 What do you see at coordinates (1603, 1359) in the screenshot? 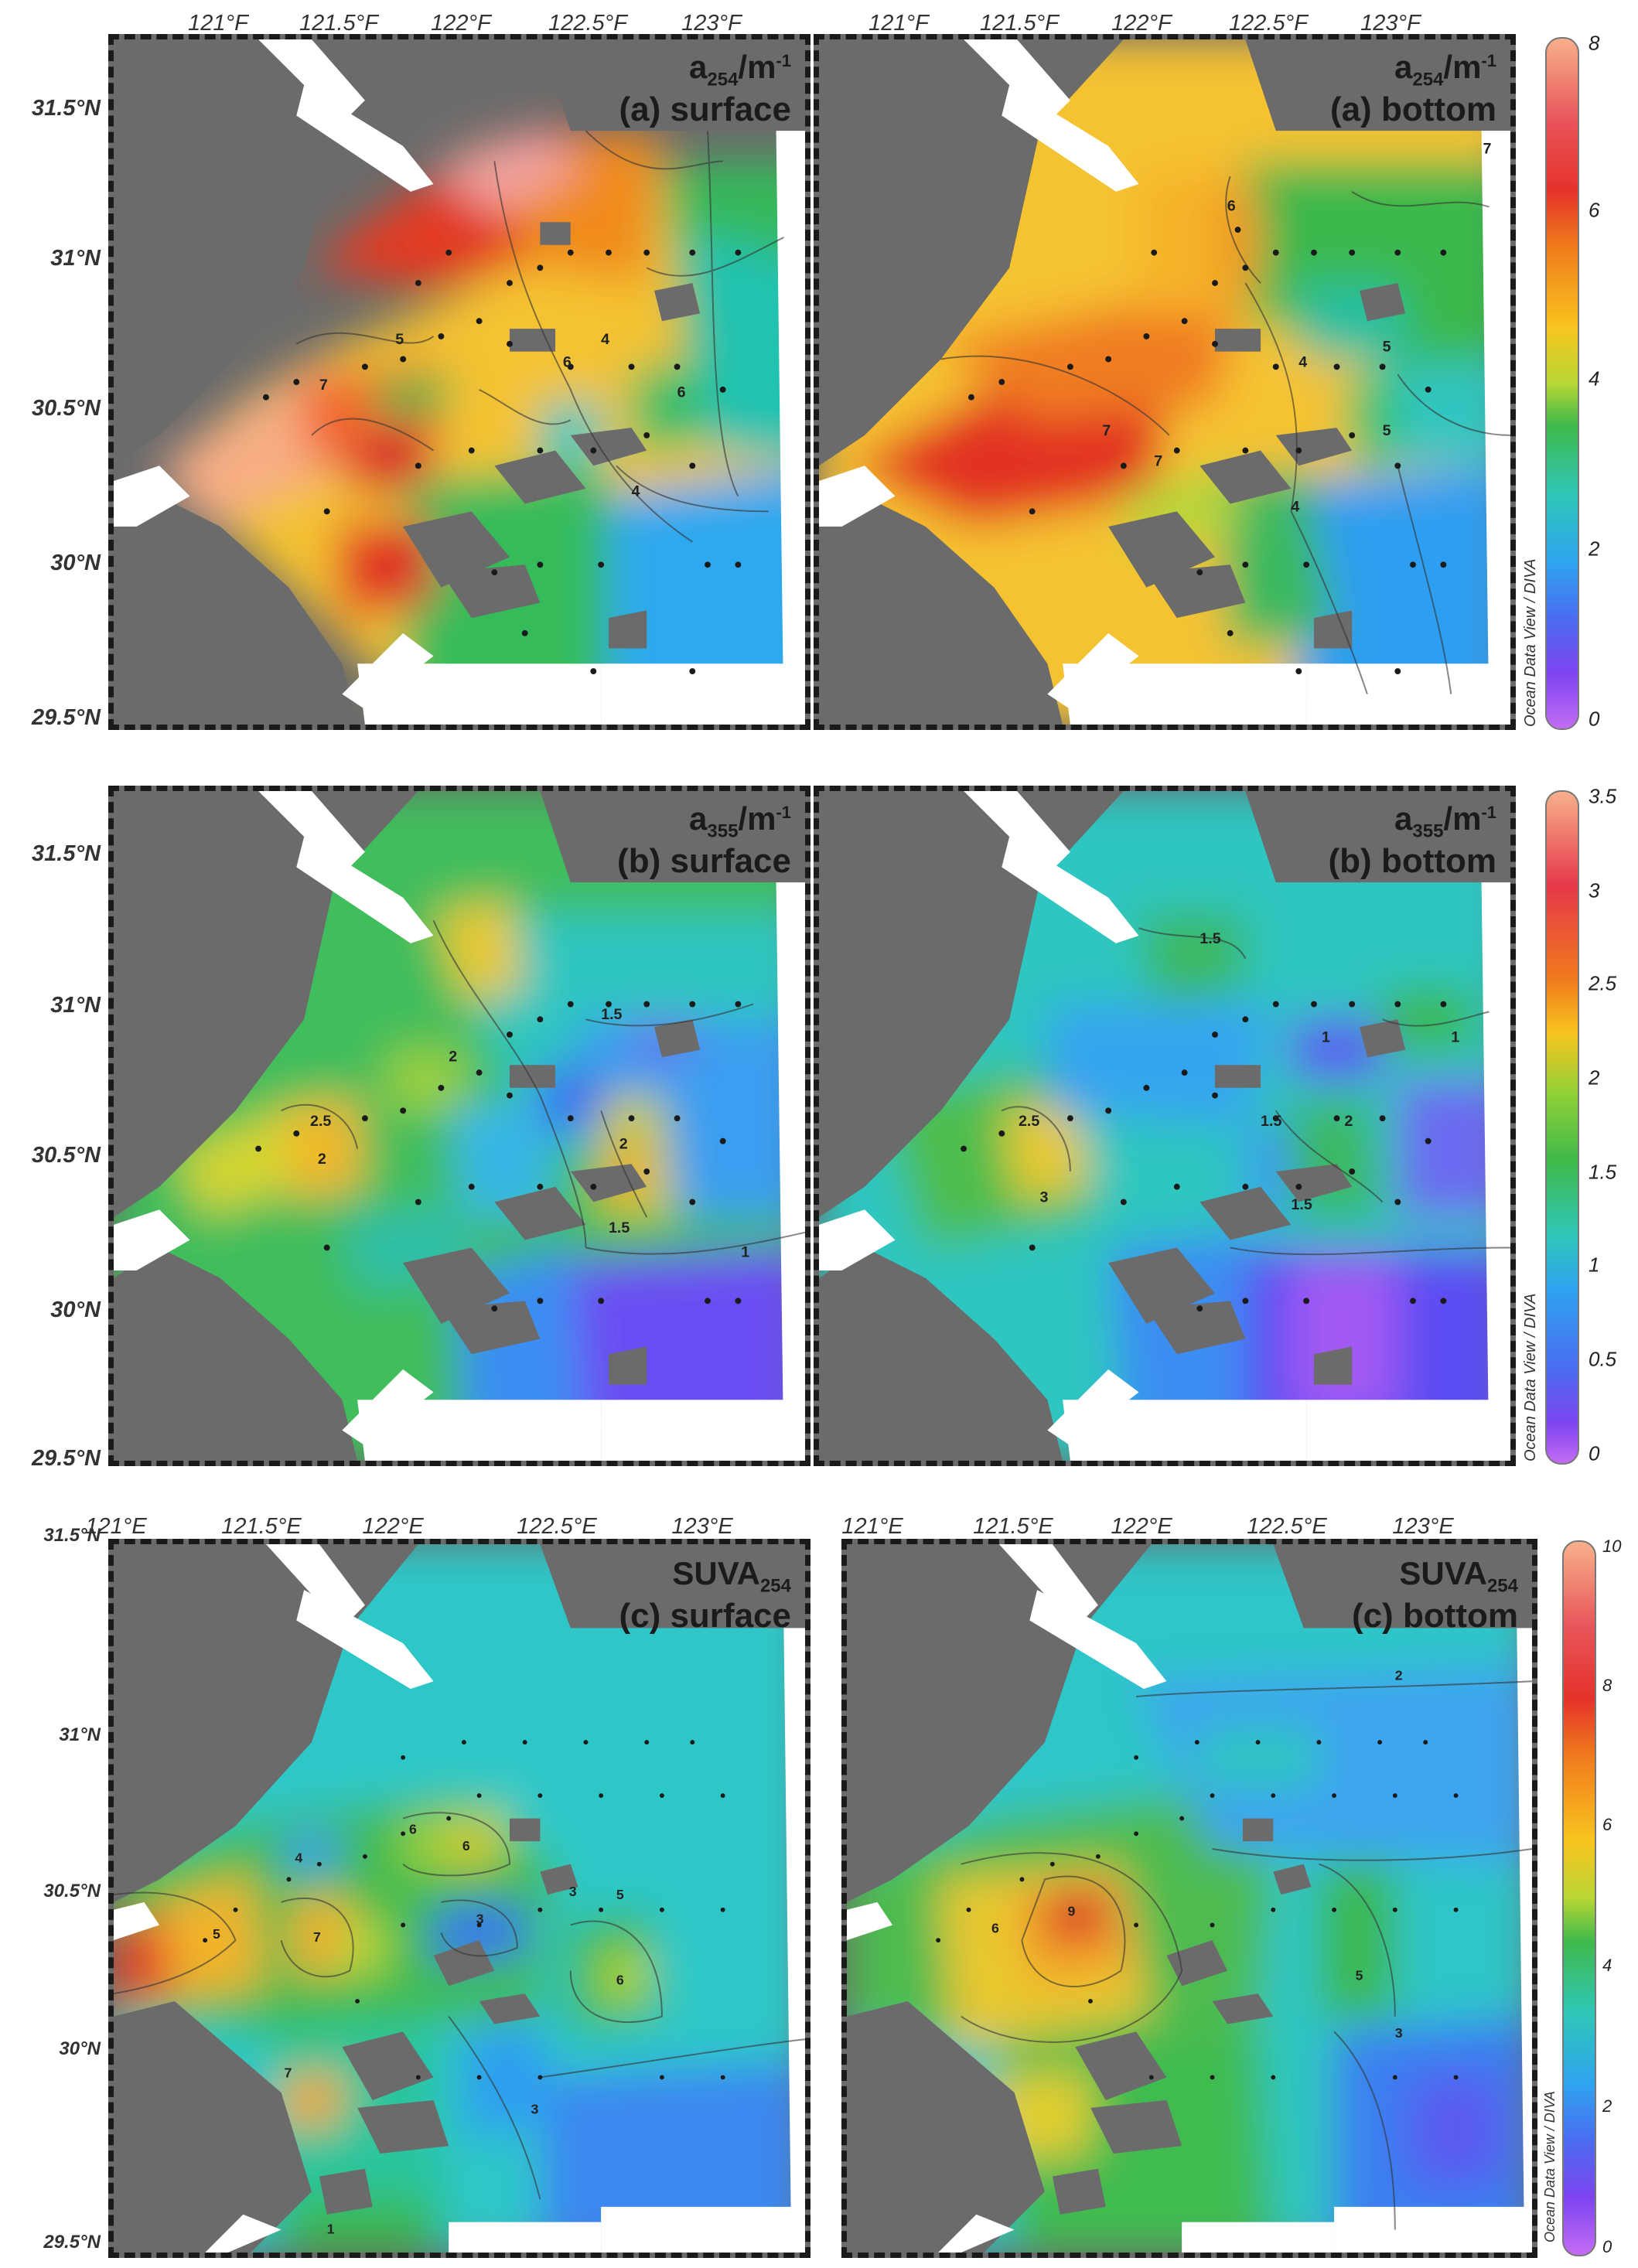
I see `colorbar-tick: 0.5` at bounding box center [1603, 1359].